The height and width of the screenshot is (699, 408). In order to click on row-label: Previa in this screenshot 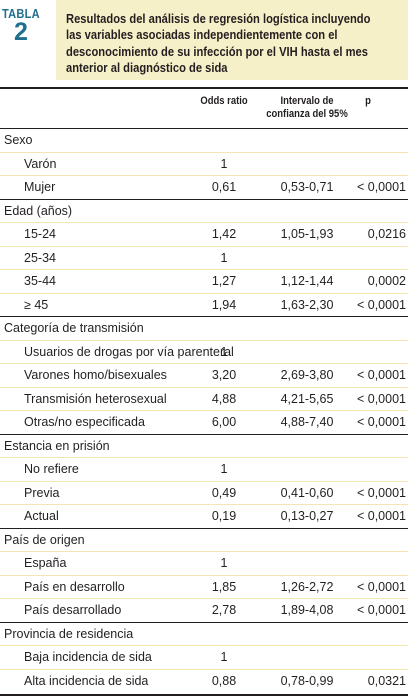, I will do `click(42, 492)`.